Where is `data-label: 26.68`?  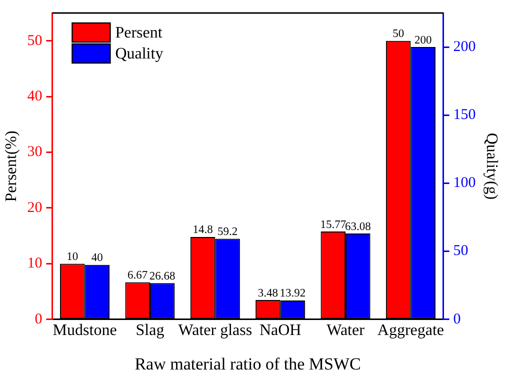
data-label: 26.68 is located at coordinates (162, 276).